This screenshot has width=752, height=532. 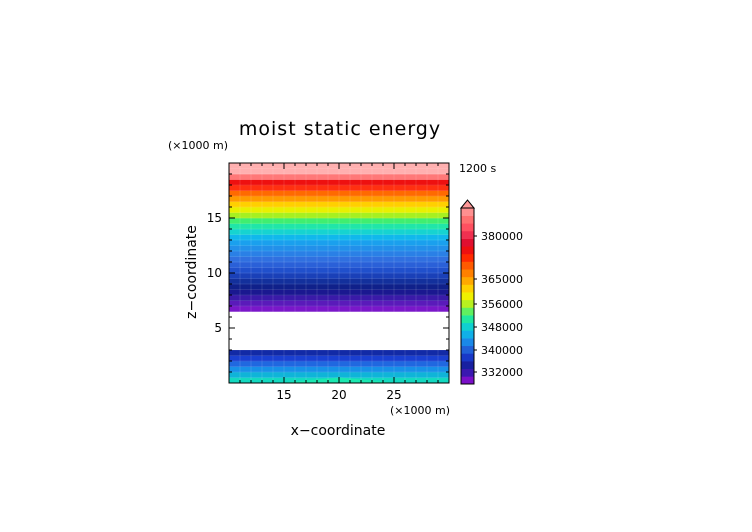 What do you see at coordinates (502, 279) in the screenshot?
I see `colorbar-label: 365000` at bounding box center [502, 279].